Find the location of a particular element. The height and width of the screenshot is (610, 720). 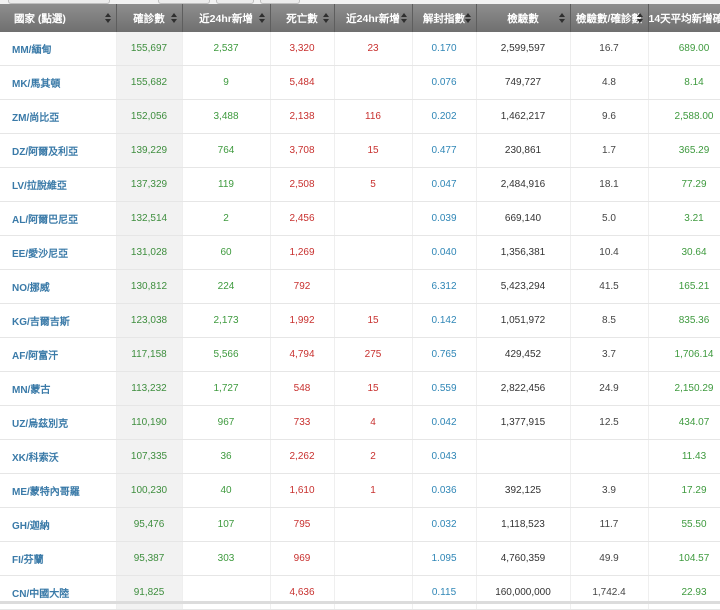

cell-deaths: 1,269 is located at coordinates (302, 253).